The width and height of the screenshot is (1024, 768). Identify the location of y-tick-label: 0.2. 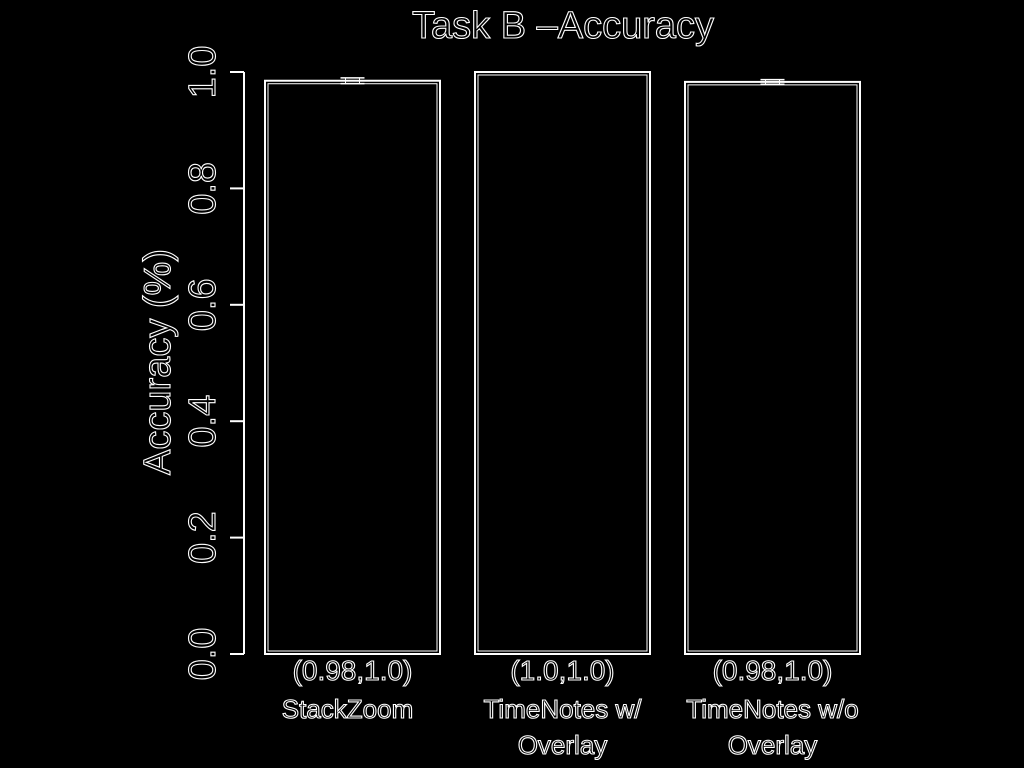
(203, 537).